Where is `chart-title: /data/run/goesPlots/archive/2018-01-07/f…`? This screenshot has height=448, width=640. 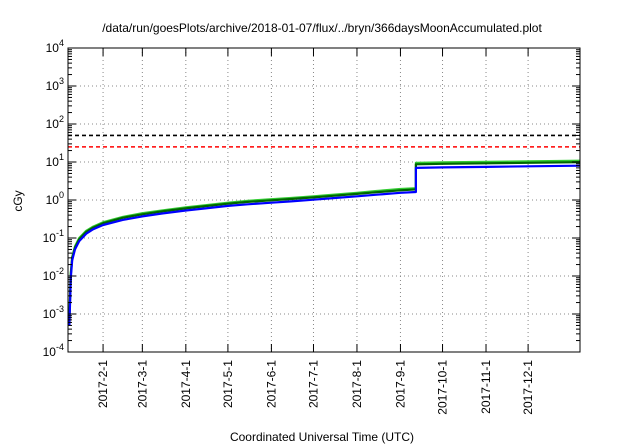 chart-title: /data/run/goesPlots/archive/2018-01-07/f… is located at coordinates (322, 28).